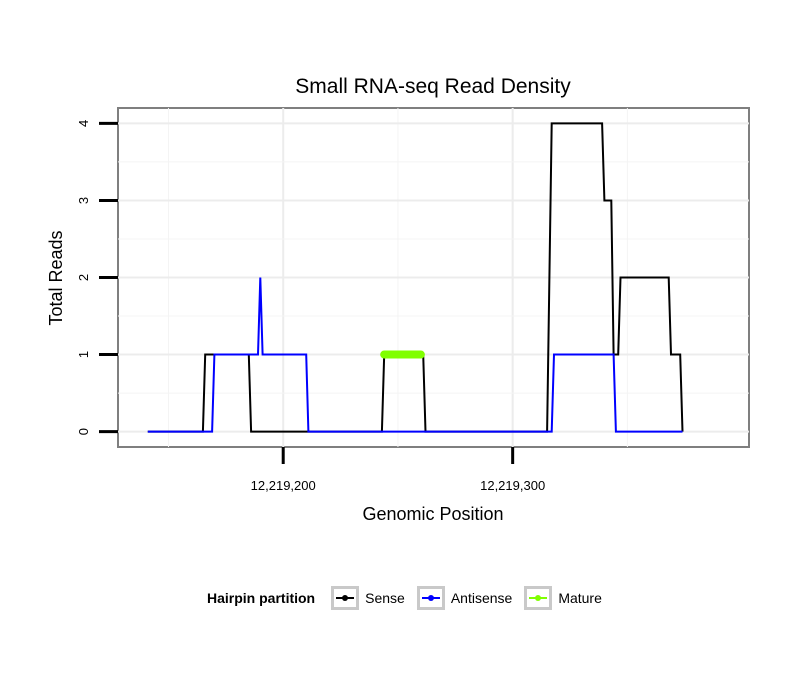 The height and width of the screenshot is (690, 810). I want to click on y-tick-label: 1, so click(83, 354).